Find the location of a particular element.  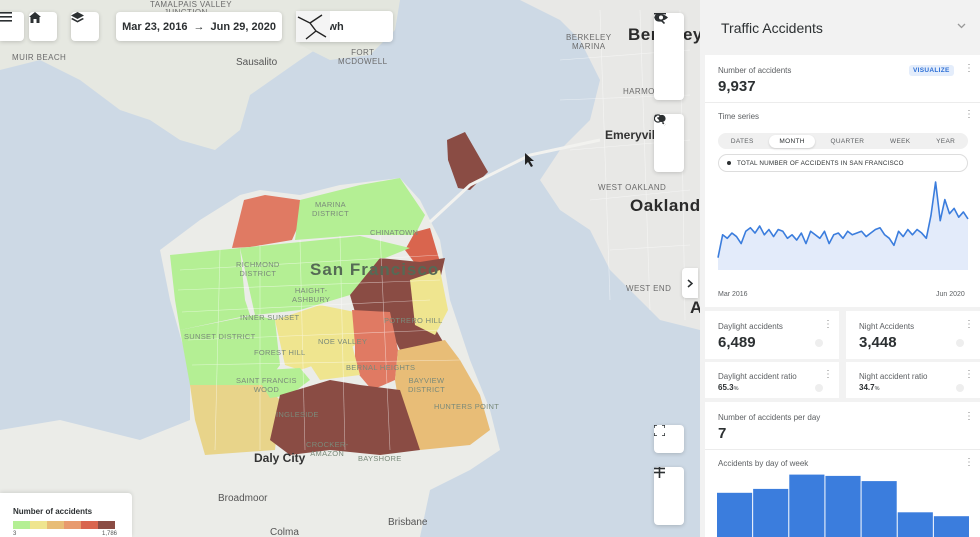

per-day-menu-icon: ⋮ is located at coordinates (969, 416).